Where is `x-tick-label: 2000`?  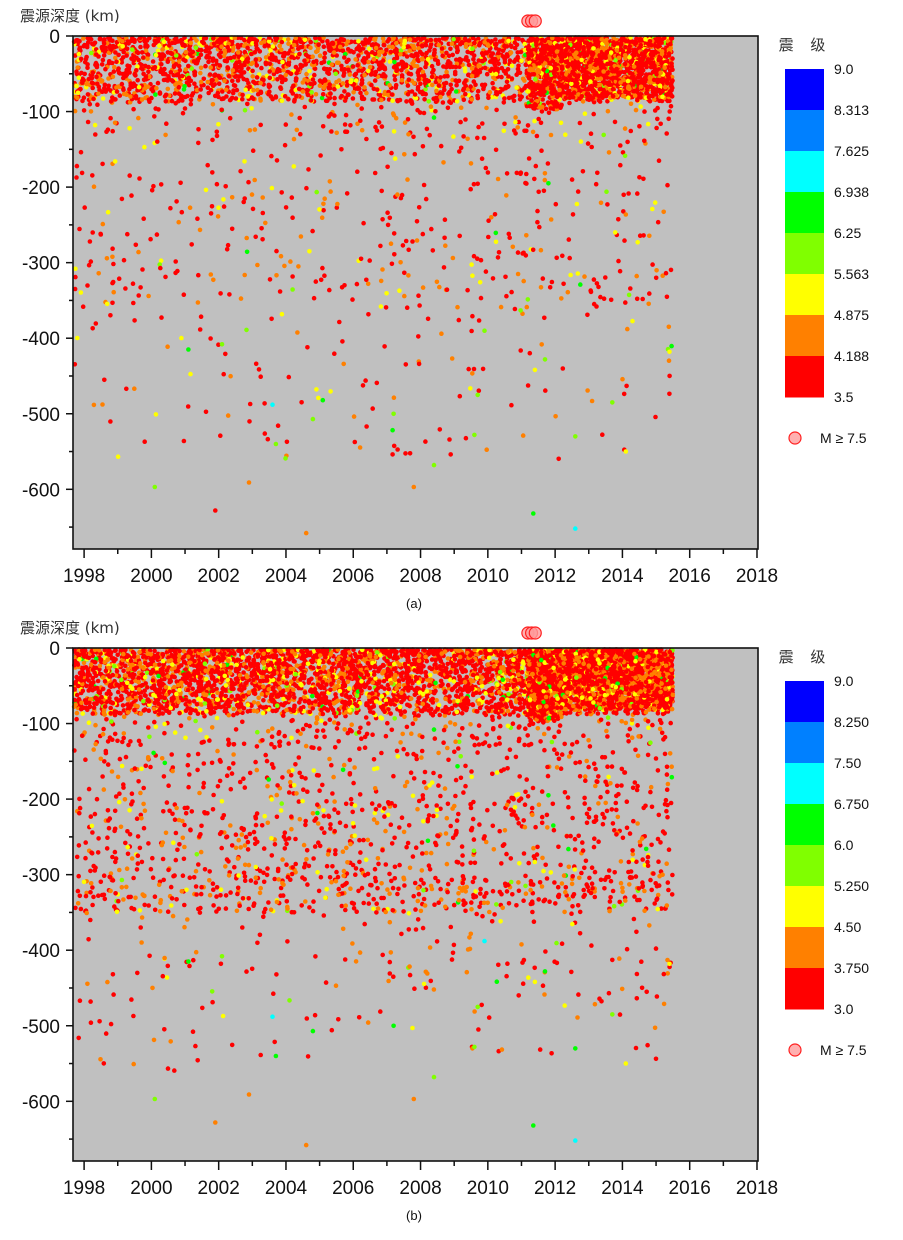
x-tick-label: 2000 is located at coordinates (151, 576).